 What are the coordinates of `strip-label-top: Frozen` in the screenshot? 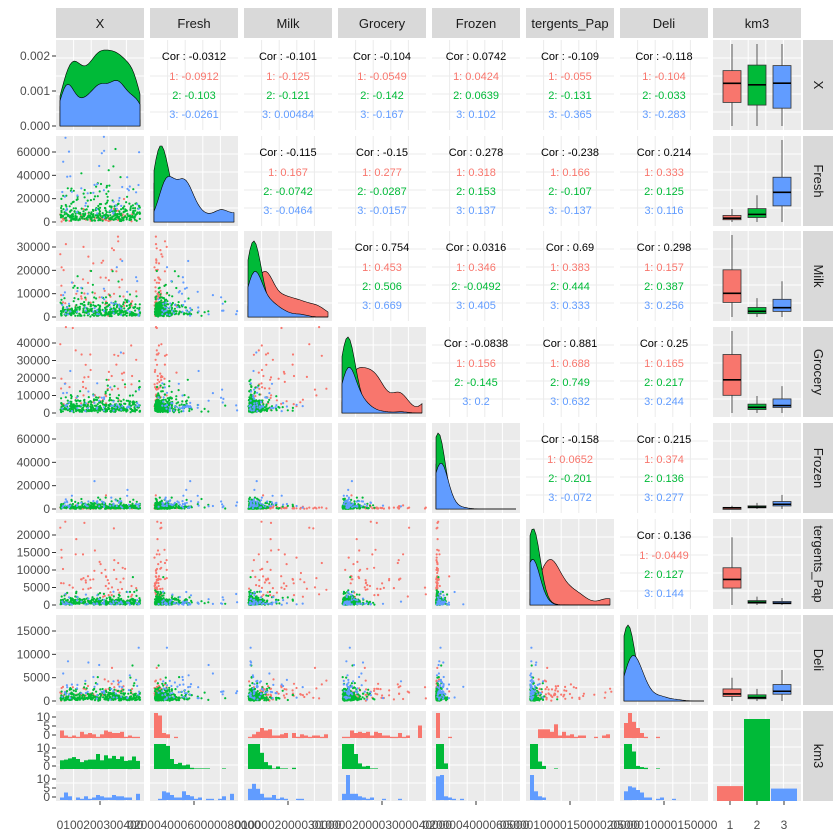 It's located at (476, 23).